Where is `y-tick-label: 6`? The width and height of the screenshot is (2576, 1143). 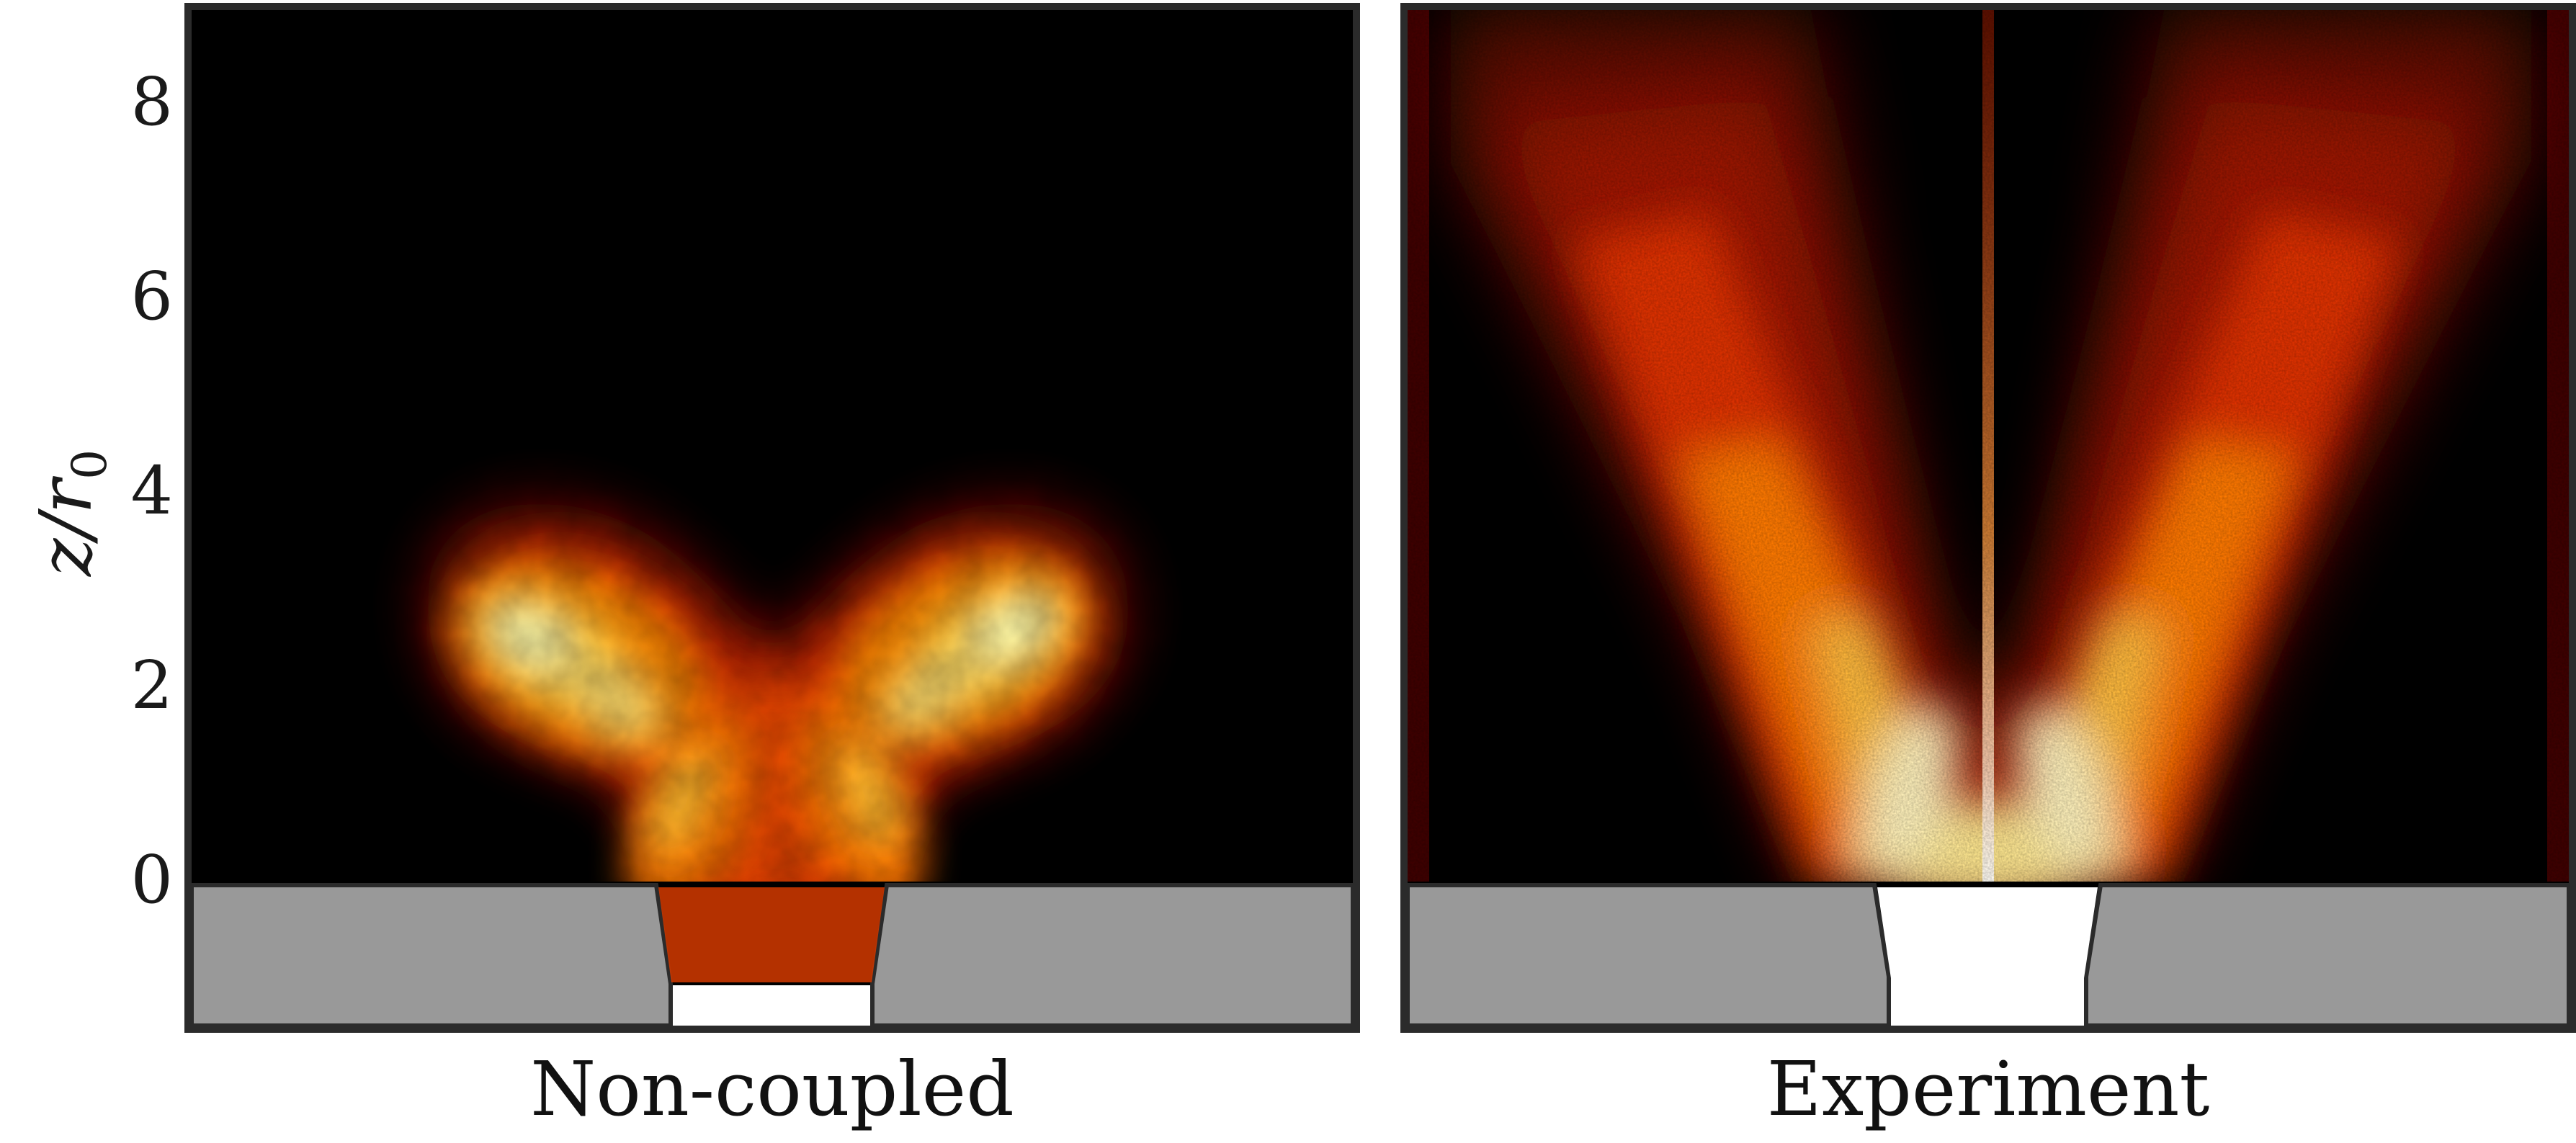
y-tick-label: 6 is located at coordinates (151, 296).